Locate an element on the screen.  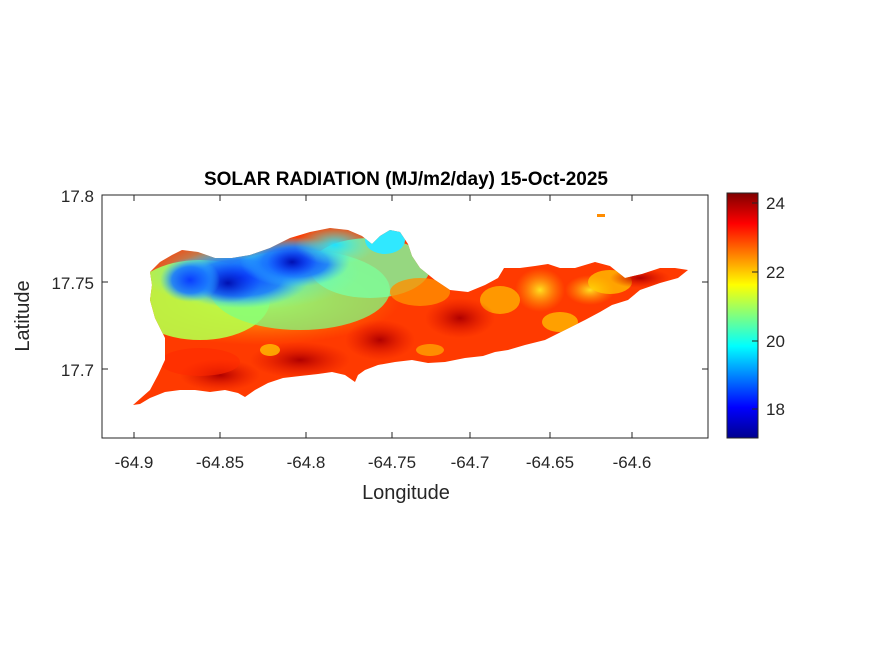
chart-title: SOLAR RADIATION (MJ/m2/day) 15-Oct-2025 is located at coordinates (406, 179).